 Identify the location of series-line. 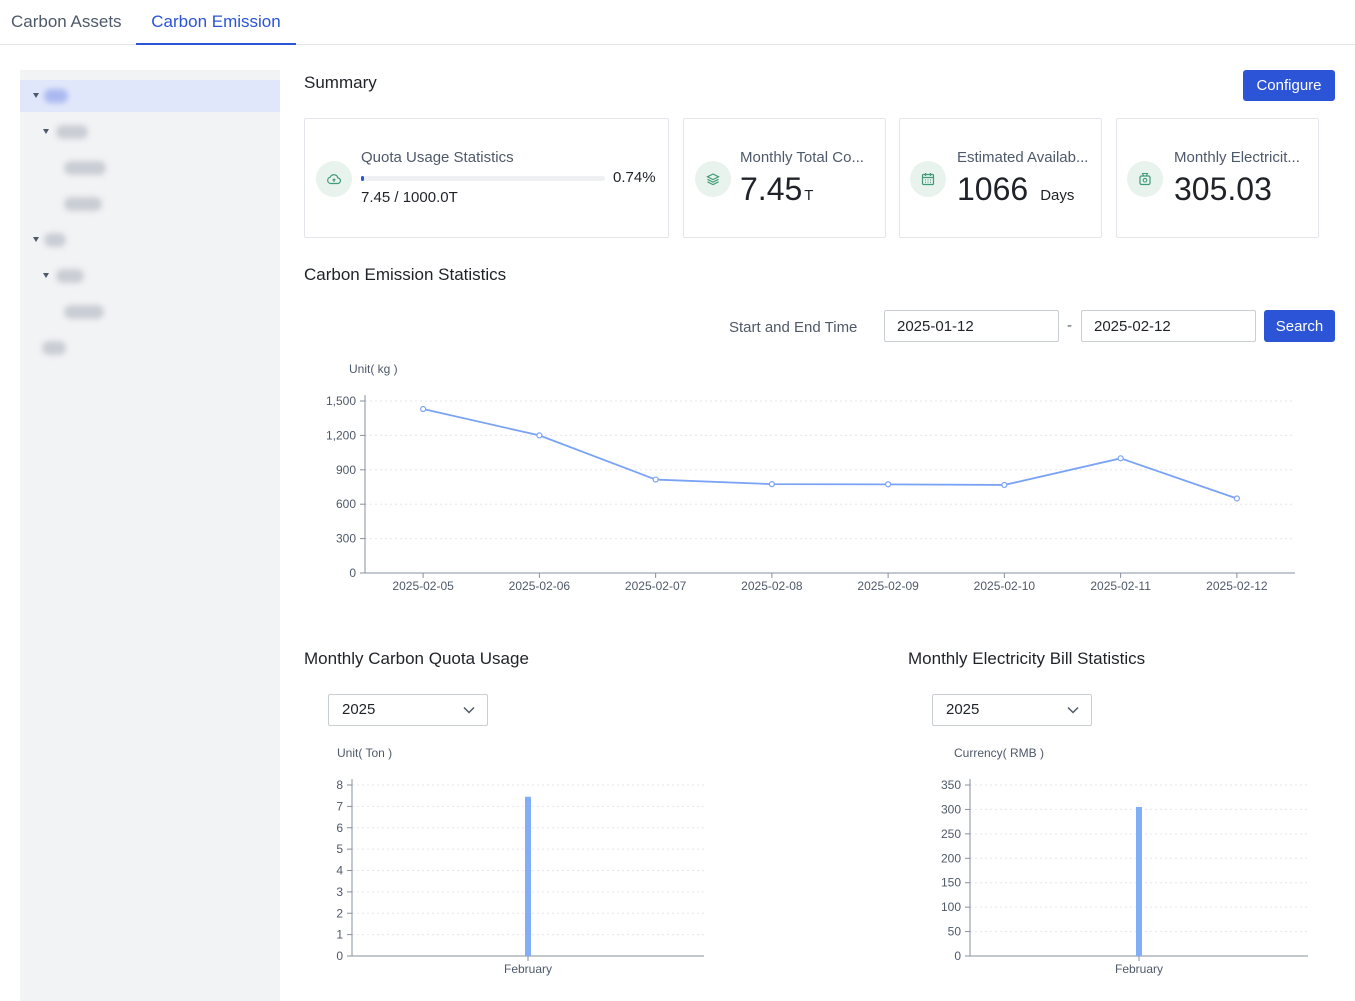
(830, 454).